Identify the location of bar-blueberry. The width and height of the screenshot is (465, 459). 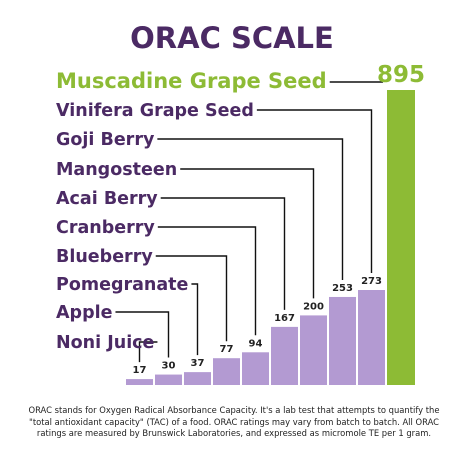
(226, 371).